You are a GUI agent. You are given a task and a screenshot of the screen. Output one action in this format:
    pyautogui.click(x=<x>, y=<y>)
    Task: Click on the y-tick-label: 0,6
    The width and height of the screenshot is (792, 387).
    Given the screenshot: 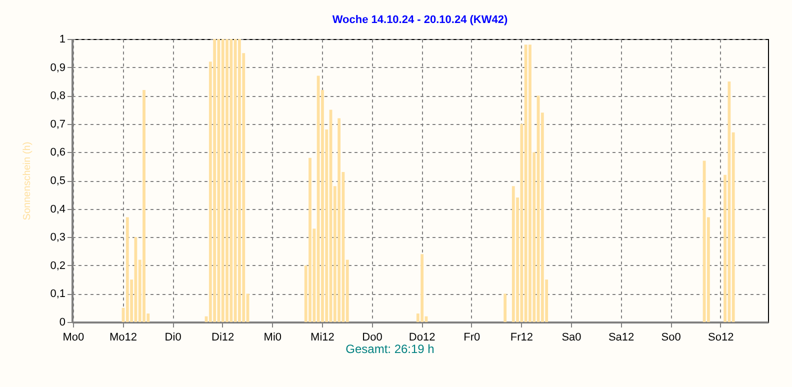 What is the action you would take?
    pyautogui.click(x=58, y=152)
    